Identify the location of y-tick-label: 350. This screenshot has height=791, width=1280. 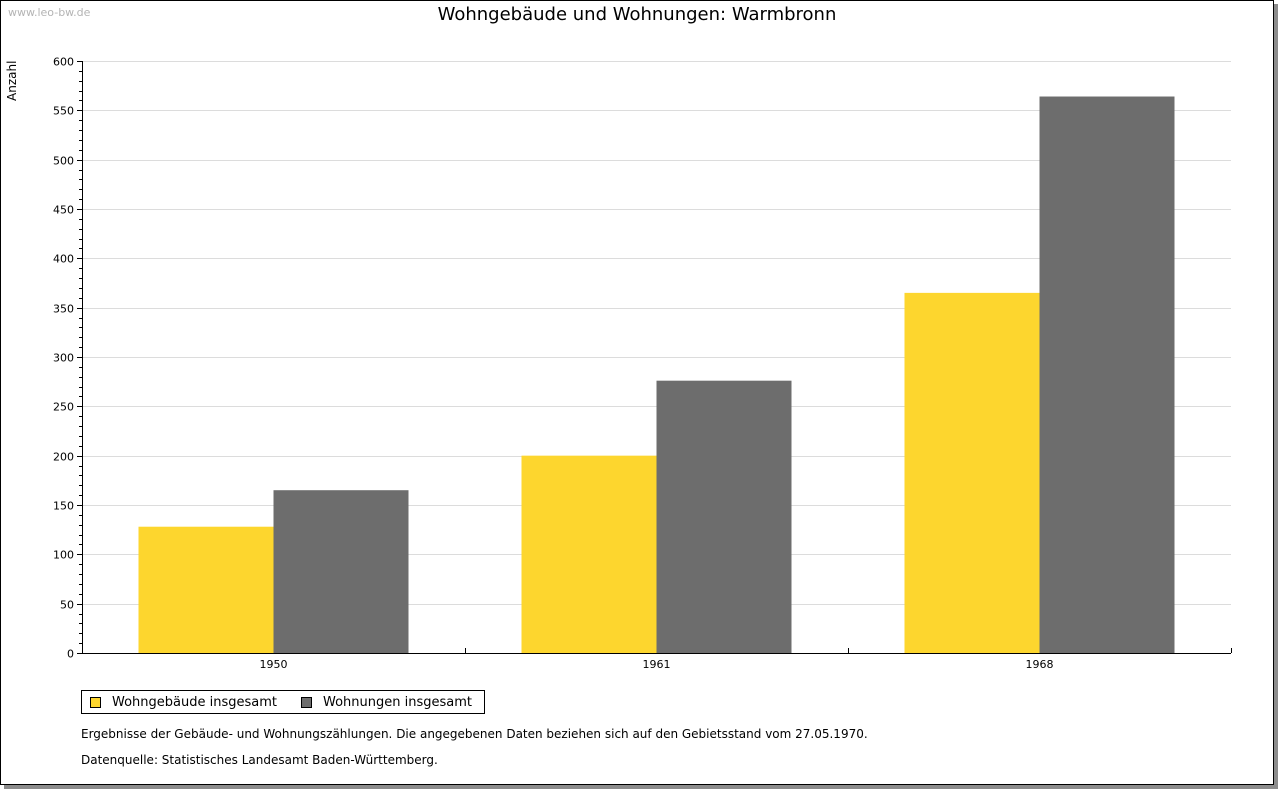
(63, 309).